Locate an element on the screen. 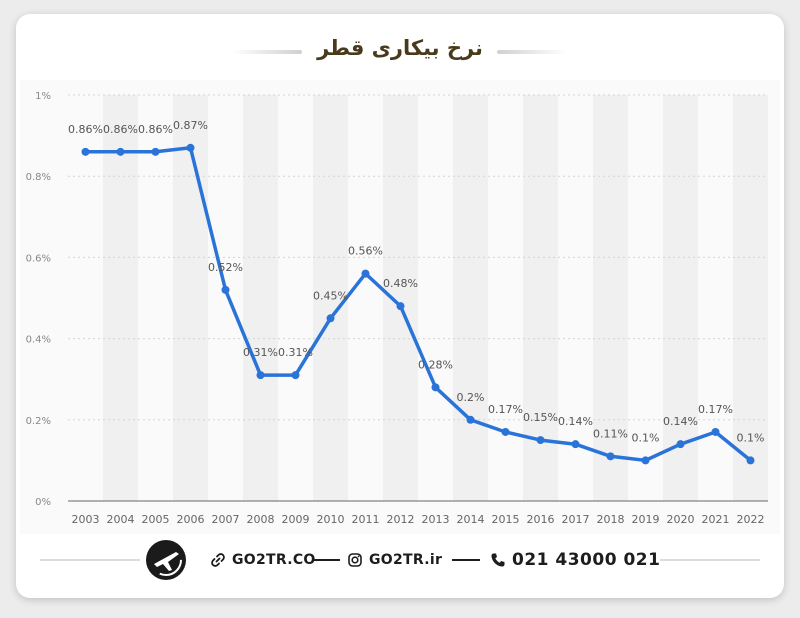 The image size is (800, 618). y-tick-label: 0.8% is located at coordinates (38, 177).